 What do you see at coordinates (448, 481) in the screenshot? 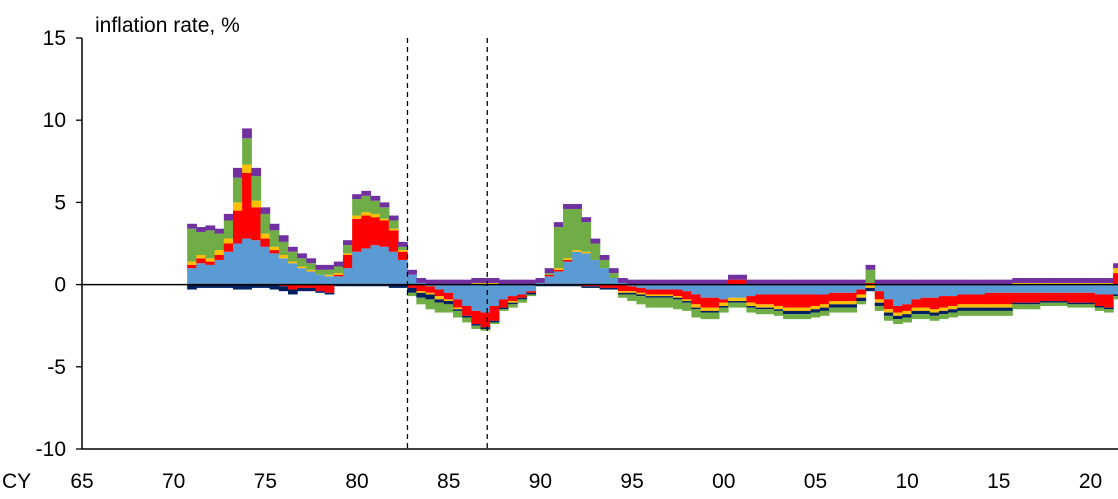
I see `x-tick-label: 85` at bounding box center [448, 481].